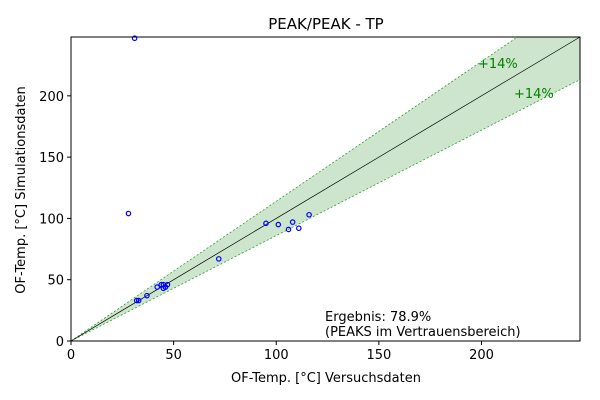 The image size is (600, 400). What do you see at coordinates (378, 317) in the screenshot?
I see `result-annotation-line1: Ergebnis: 78.9%` at bounding box center [378, 317].